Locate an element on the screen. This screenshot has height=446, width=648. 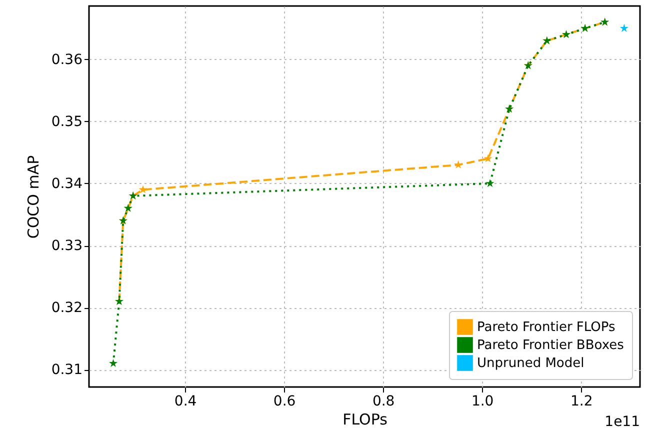
legend-label: Pareto Frontier BBoxes is located at coordinates (550, 345).